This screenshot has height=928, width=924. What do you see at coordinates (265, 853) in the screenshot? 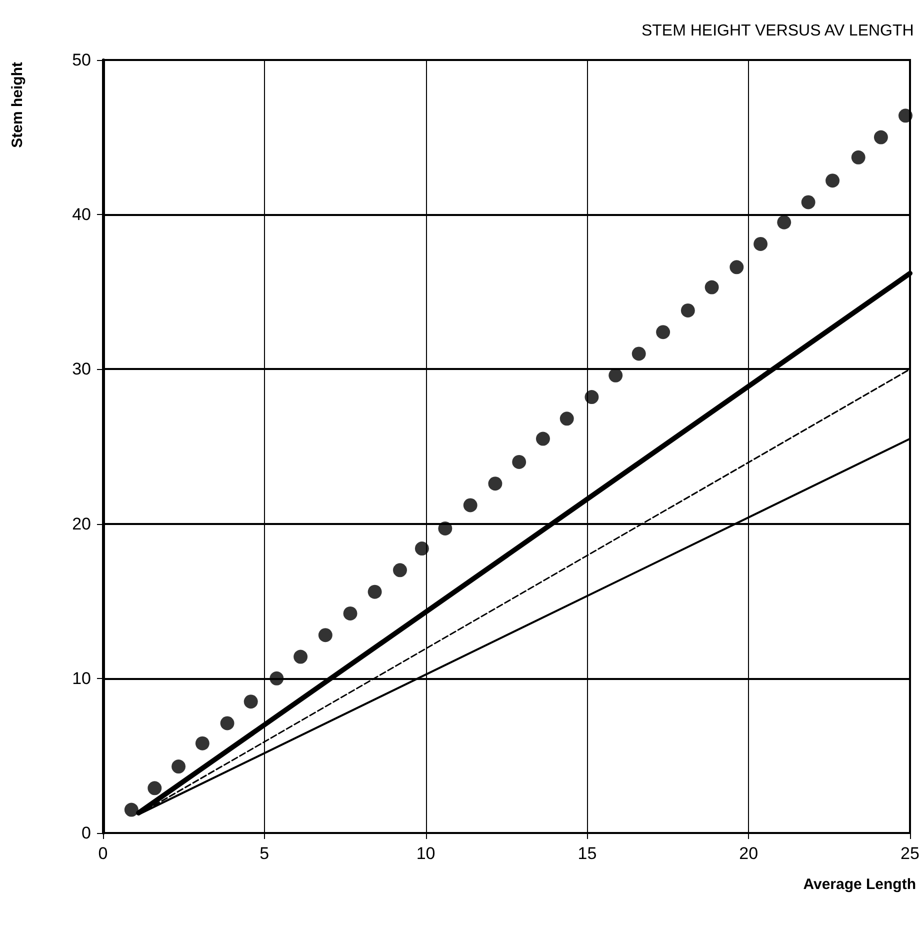
I see `x-tick-label: 5` at bounding box center [265, 853].